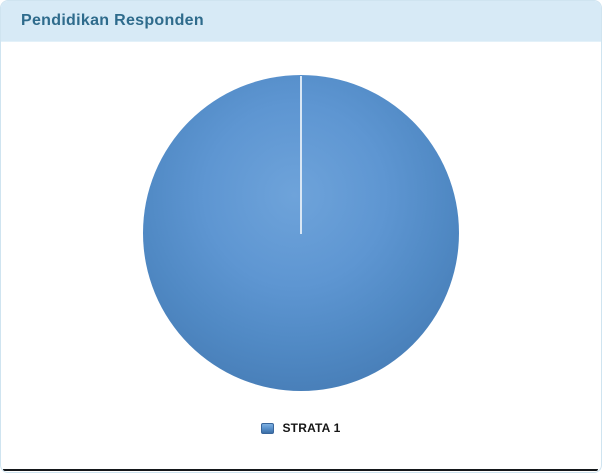  What do you see at coordinates (301, 155) in the screenshot?
I see `pie-slice-boundary-line` at bounding box center [301, 155].